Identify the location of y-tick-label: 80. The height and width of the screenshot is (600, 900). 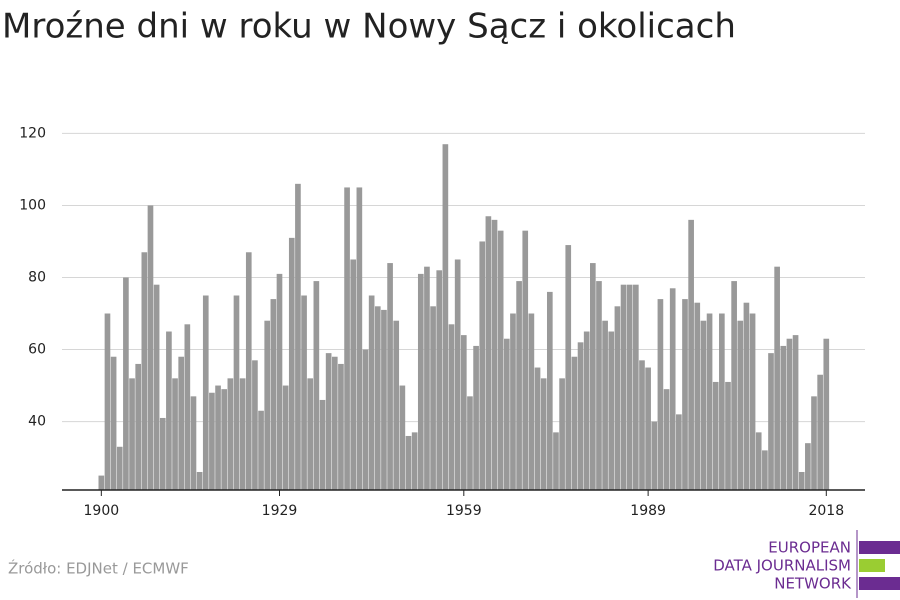
(37, 277).